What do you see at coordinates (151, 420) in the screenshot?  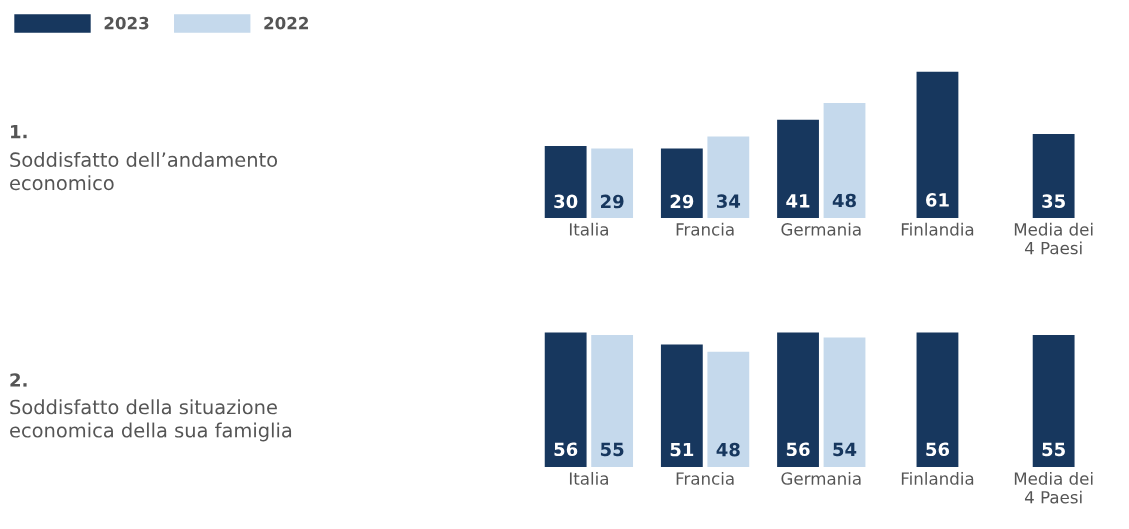 I see `text: Soddisfatto della situazione economica della sua famiglia` at bounding box center [151, 420].